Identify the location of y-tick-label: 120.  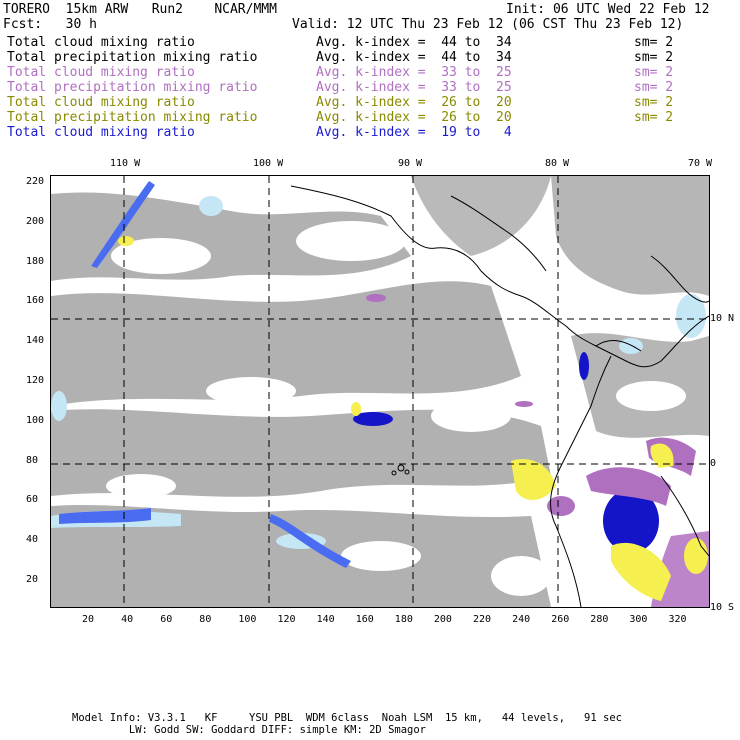
(35, 380).